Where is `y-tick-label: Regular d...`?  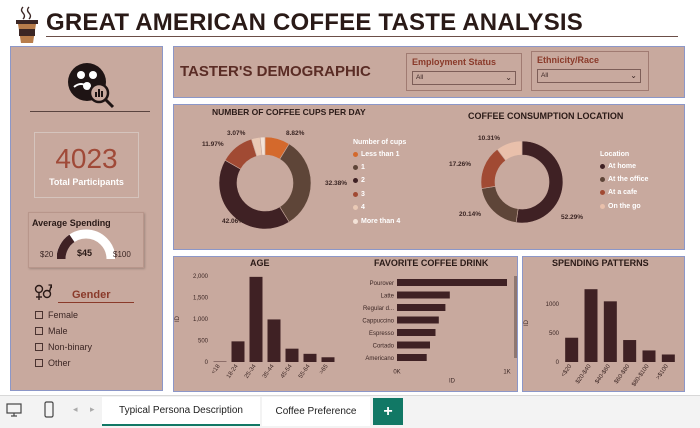
y-tick-label: Regular d... is located at coordinates (378, 309).